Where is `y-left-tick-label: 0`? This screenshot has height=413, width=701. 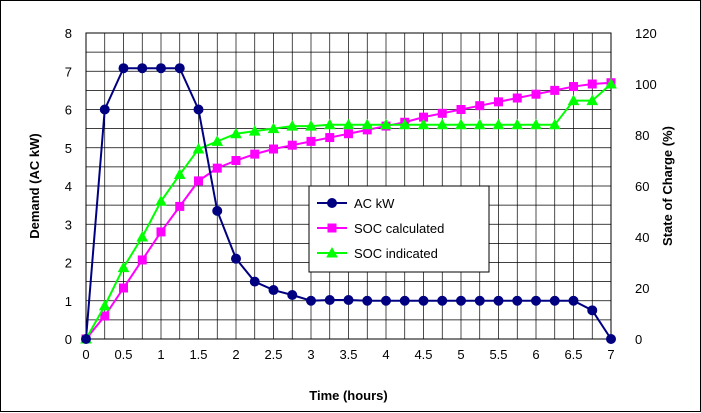 y-left-tick-label: 0 is located at coordinates (68, 339).